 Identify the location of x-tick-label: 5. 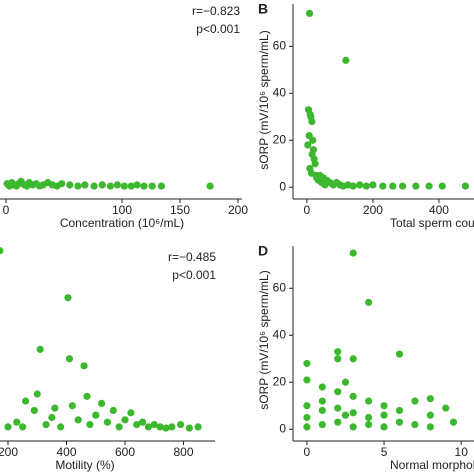
(384, 452).